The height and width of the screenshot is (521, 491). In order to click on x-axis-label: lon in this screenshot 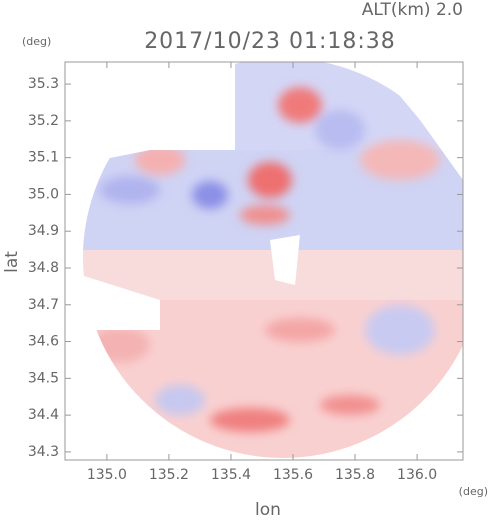, I will do `click(268, 510)`.